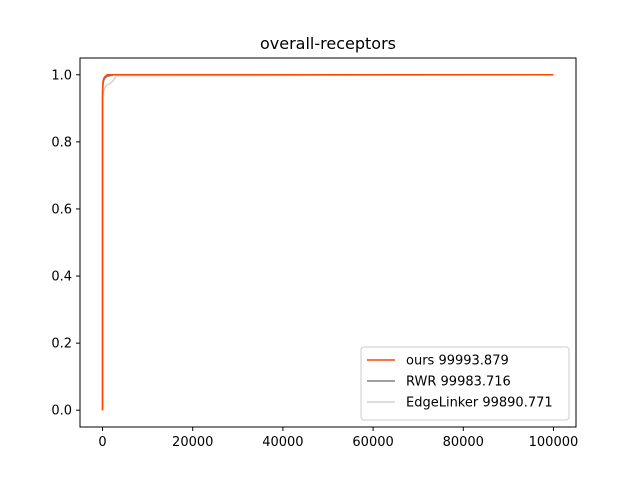 This screenshot has height=480, width=640. What do you see at coordinates (328, 43) in the screenshot?
I see `chart-title: overall-receptors` at bounding box center [328, 43].